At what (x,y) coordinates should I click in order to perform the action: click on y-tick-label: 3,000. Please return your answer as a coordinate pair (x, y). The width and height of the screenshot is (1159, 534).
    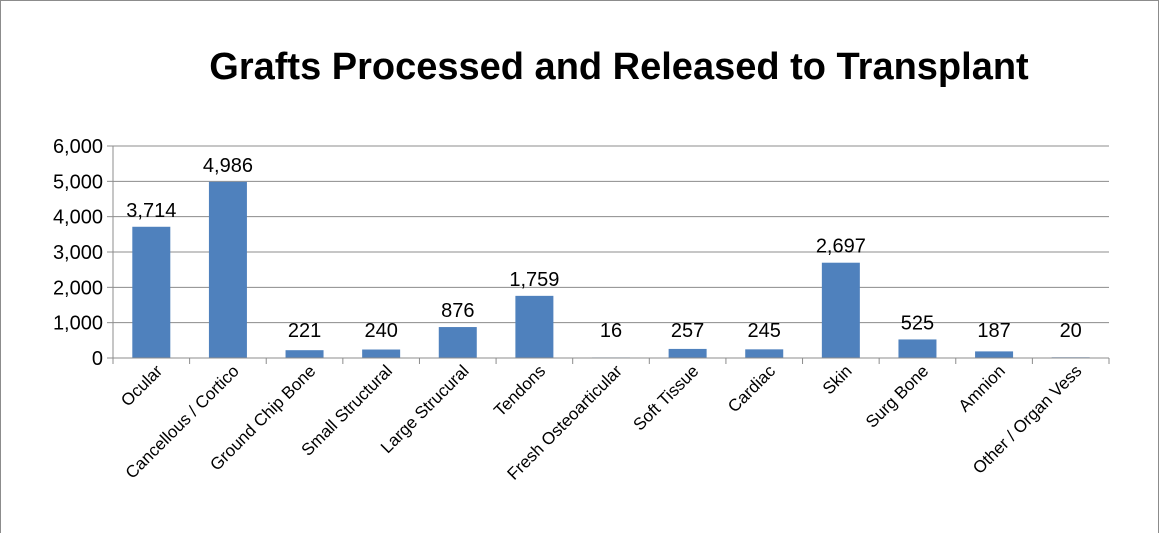
    Looking at the image, I should click on (78, 253).